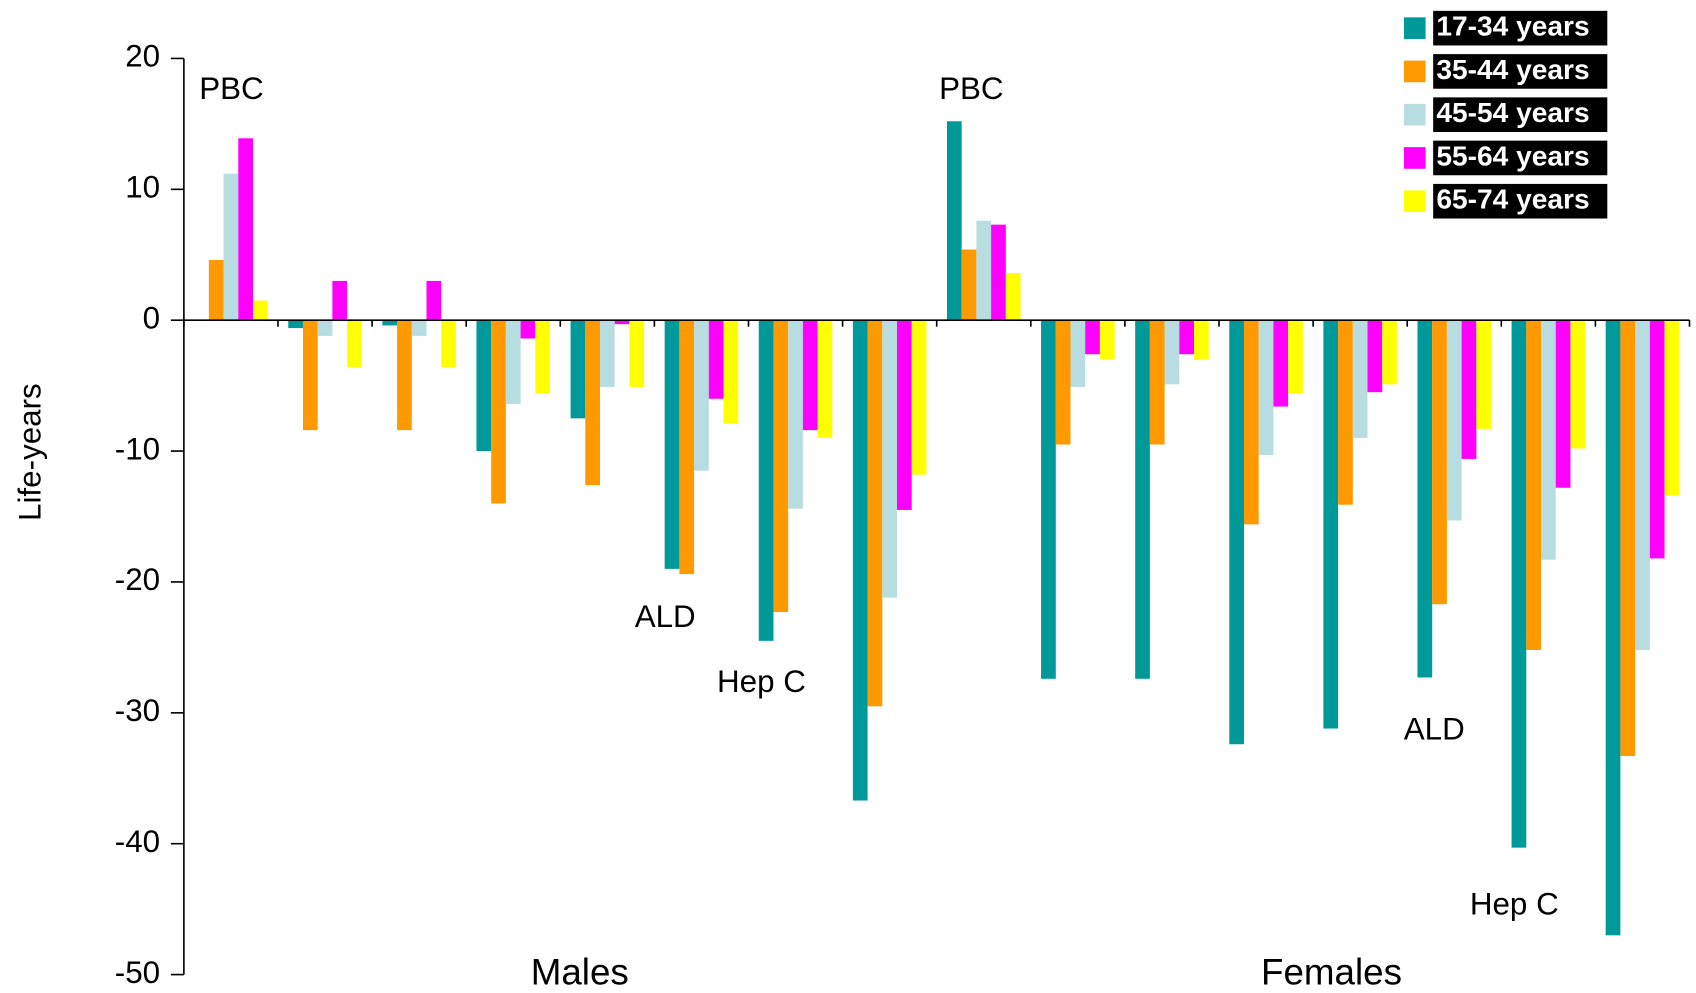  I want to click on y-tick-label: 20, so click(142, 56).